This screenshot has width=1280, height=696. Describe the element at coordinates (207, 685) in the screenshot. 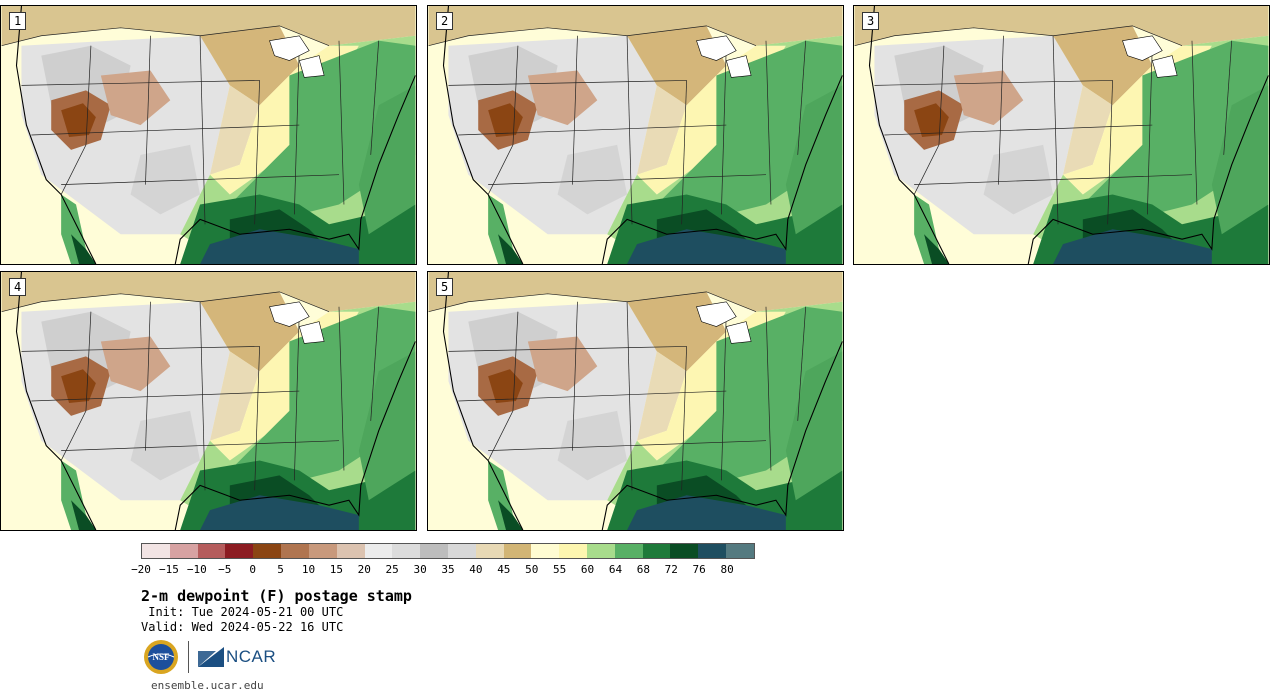

I see `website-url: ensemble.ucar.edu` at that location.